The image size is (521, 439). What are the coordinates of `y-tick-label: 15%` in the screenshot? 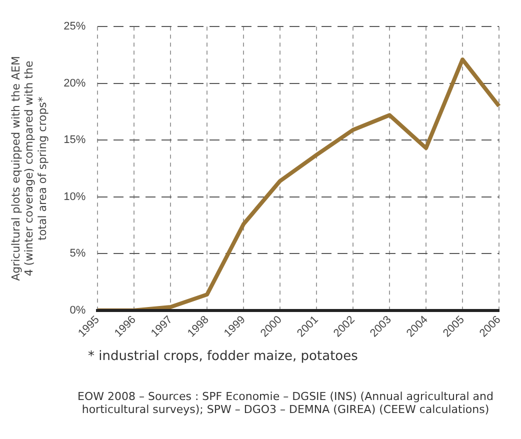 It's located at (75, 140).